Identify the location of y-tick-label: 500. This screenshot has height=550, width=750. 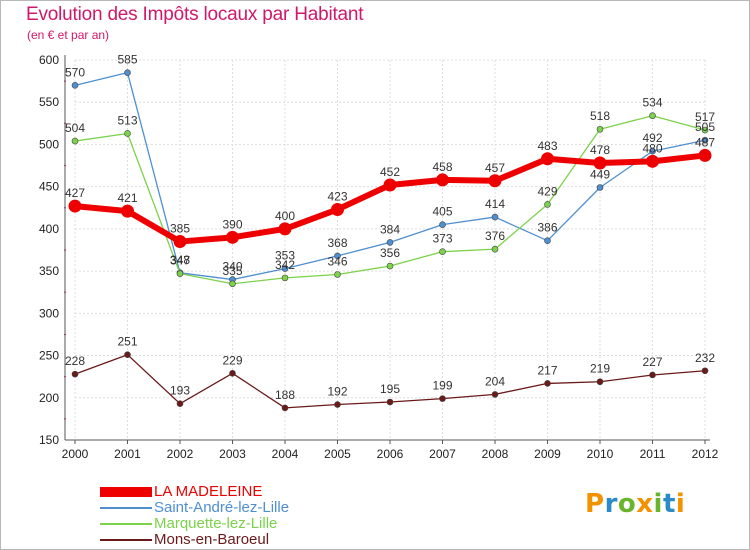
(49, 144).